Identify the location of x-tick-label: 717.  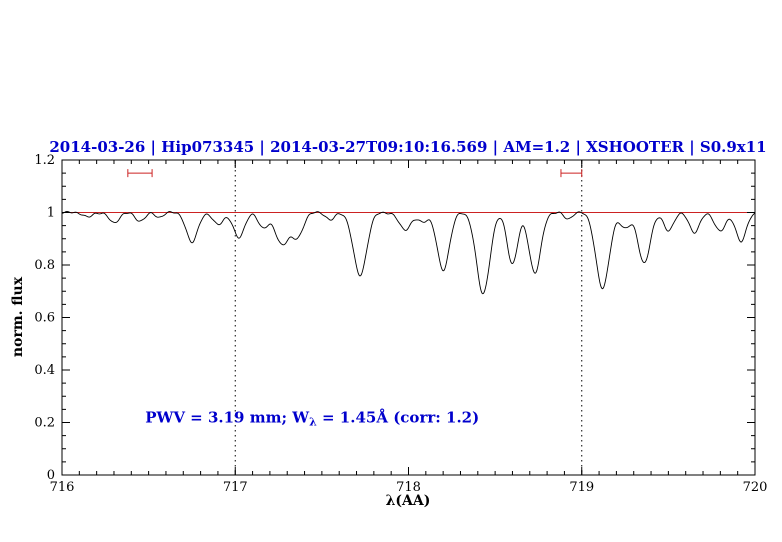
(235, 487).